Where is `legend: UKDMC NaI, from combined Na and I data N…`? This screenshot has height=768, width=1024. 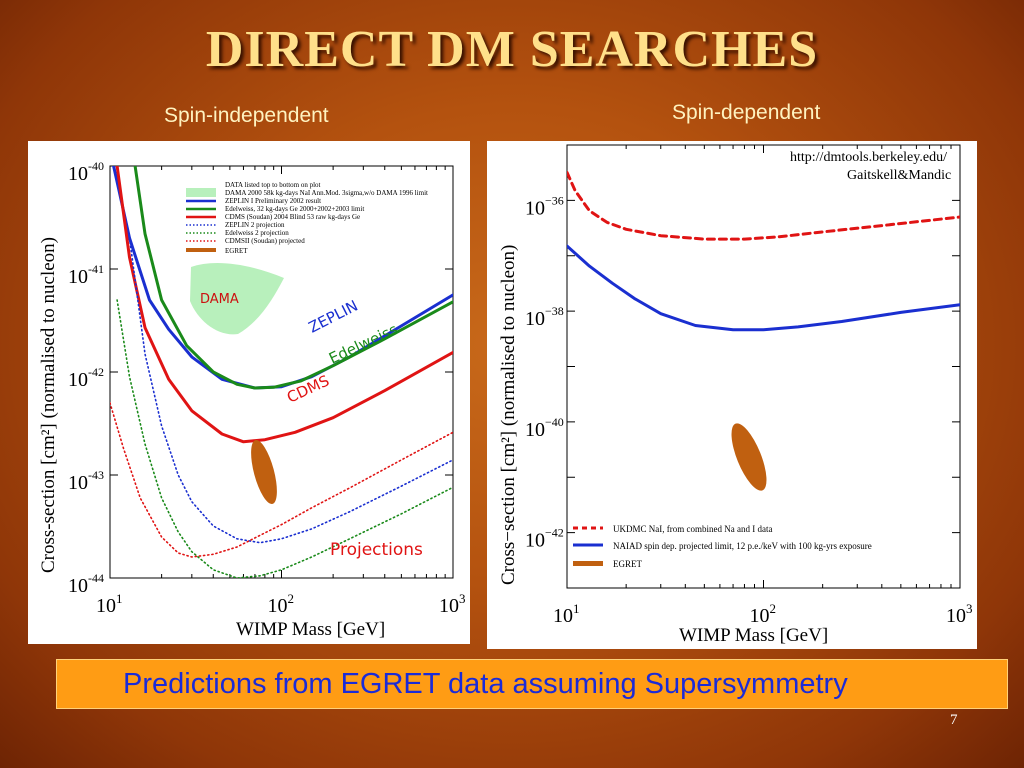 legend: UKDMC NaI, from combined Na and I data N… is located at coordinates (722, 546).